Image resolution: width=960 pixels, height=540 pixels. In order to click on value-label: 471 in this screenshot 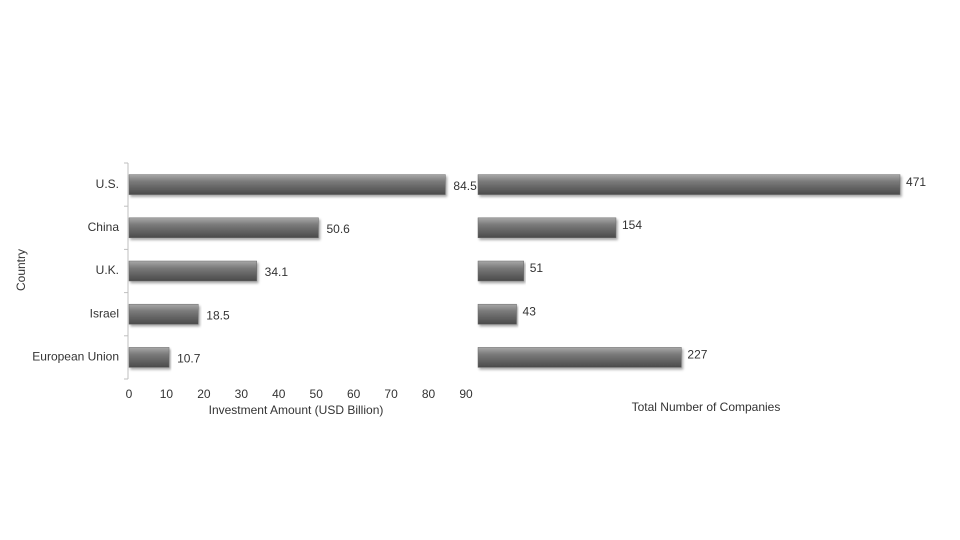, I will do `click(916, 182)`.